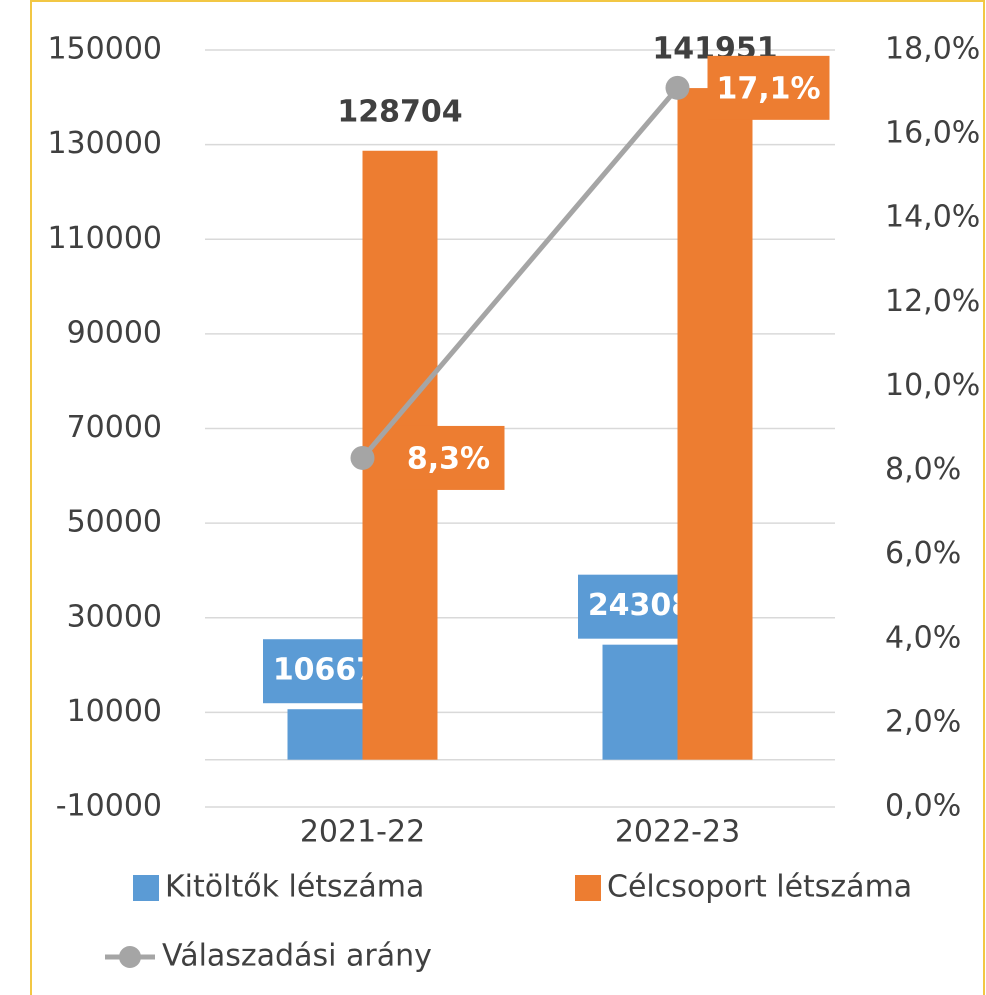 The height and width of the screenshot is (995, 986). What do you see at coordinates (114, 711) in the screenshot?
I see `y-tick-label: 10000` at bounding box center [114, 711].